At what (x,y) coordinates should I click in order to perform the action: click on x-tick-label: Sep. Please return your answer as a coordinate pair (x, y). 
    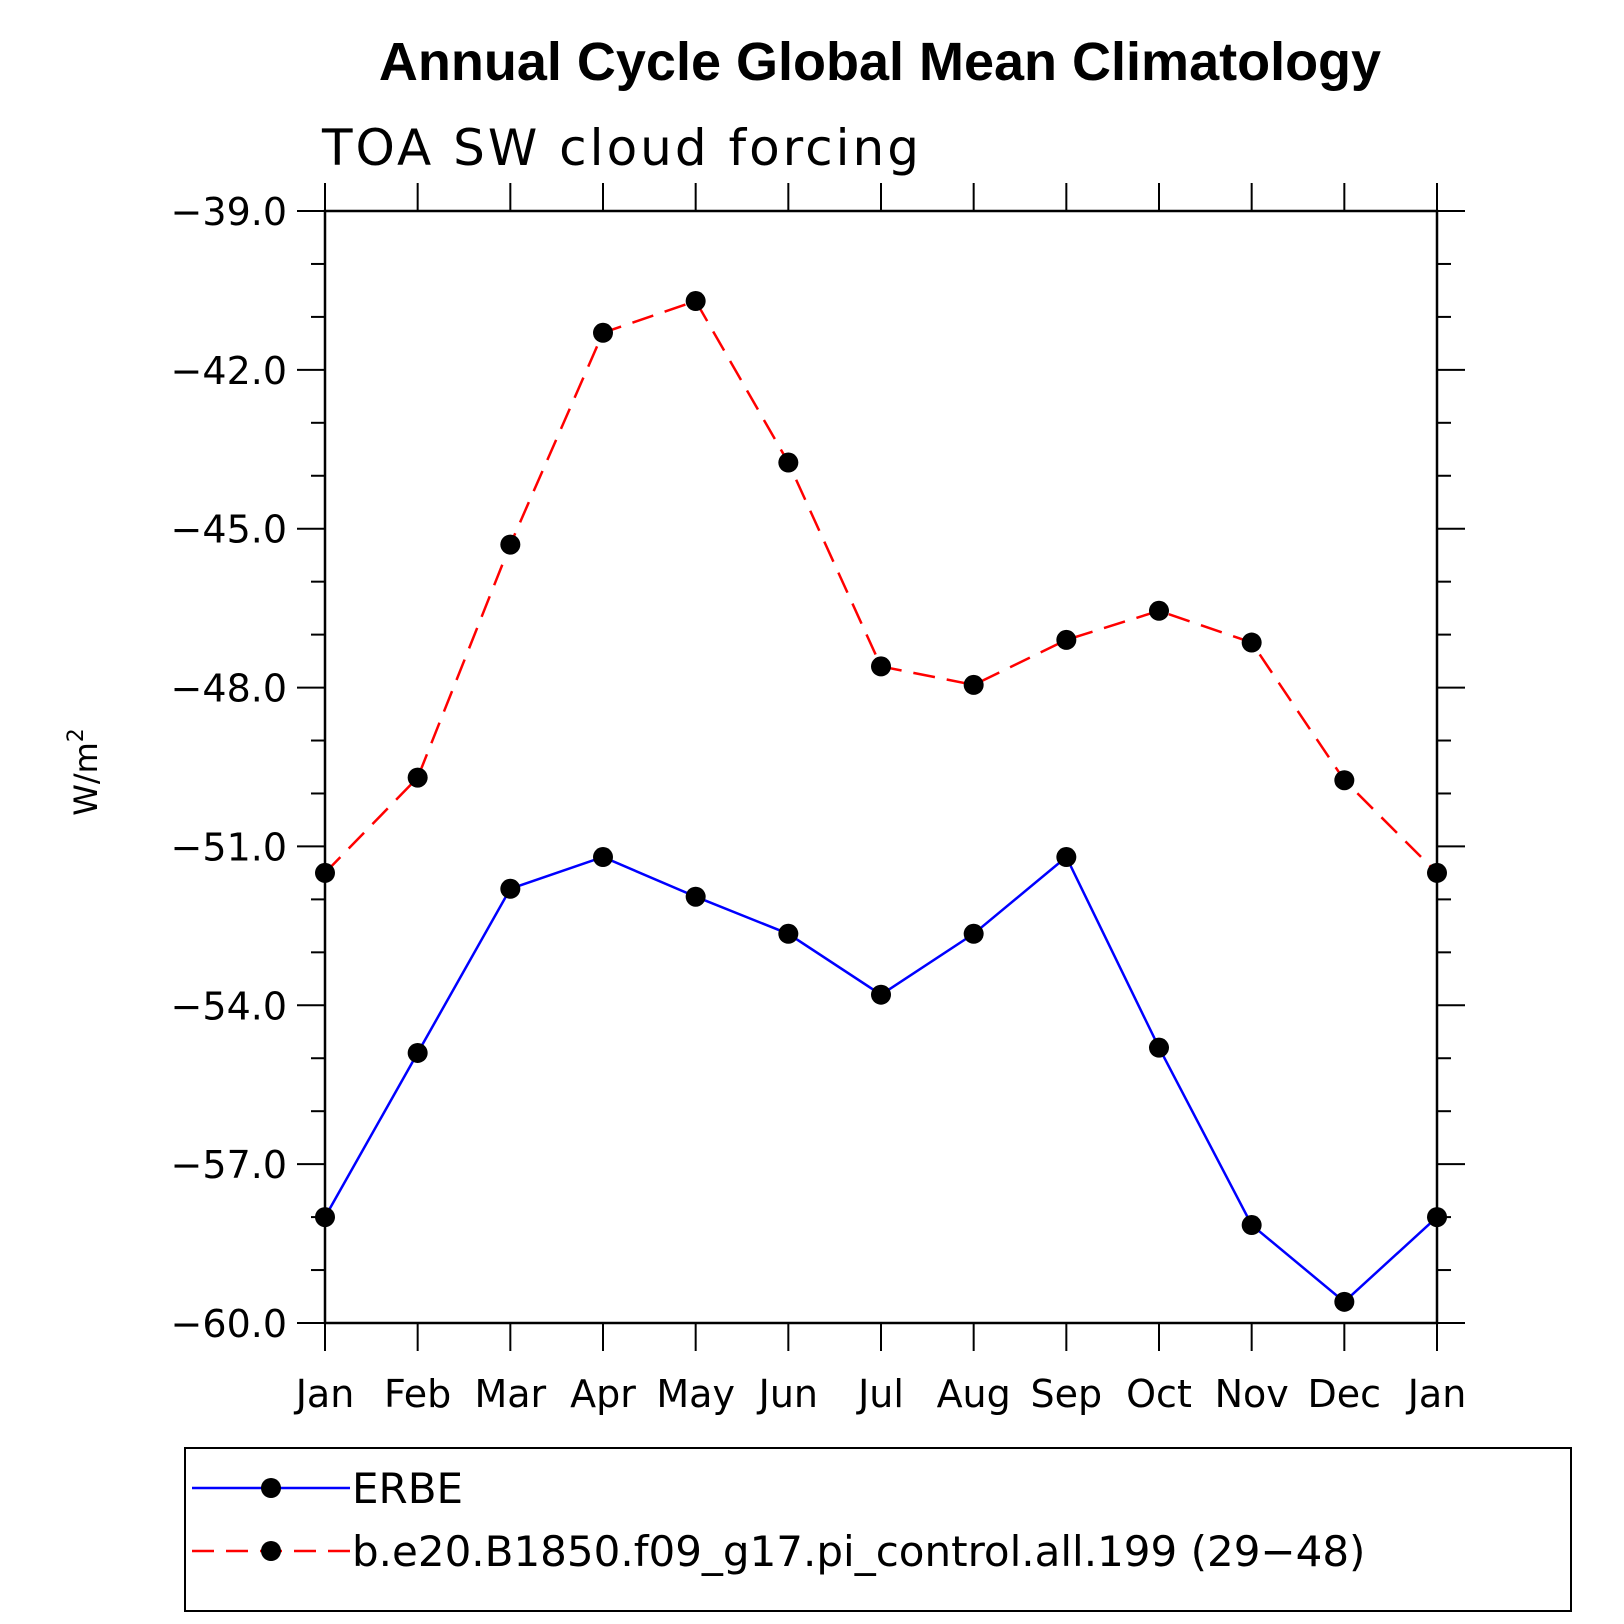
    Looking at the image, I should click on (1067, 1394).